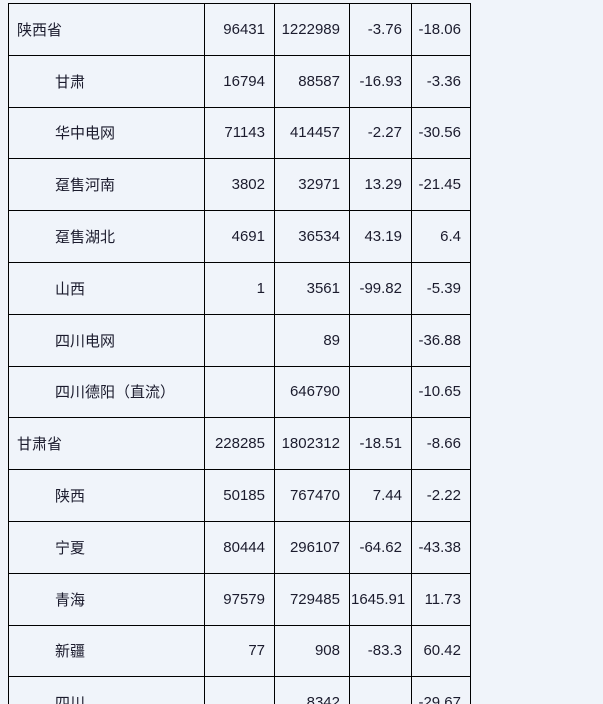 The height and width of the screenshot is (704, 603). I want to click on value-cell: 1645.91, so click(380, 599).